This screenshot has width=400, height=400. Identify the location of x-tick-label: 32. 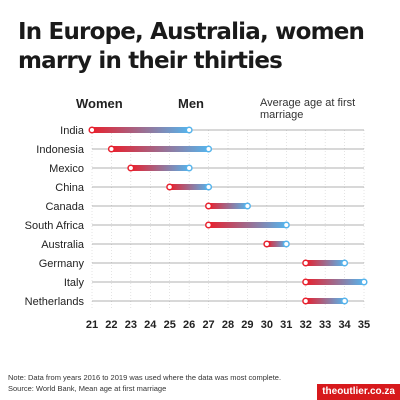
(306, 325).